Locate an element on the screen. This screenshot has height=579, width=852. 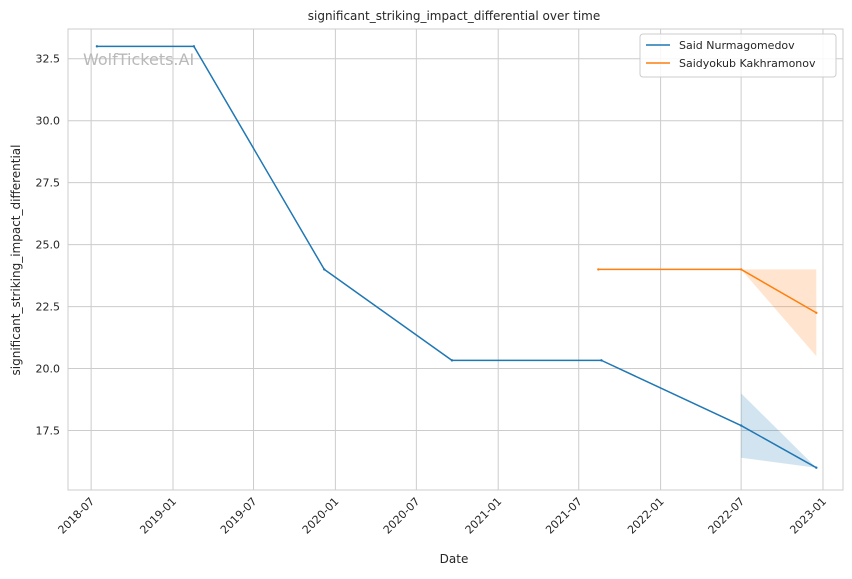
x-tick-label: 2018-07 is located at coordinates (77, 516).